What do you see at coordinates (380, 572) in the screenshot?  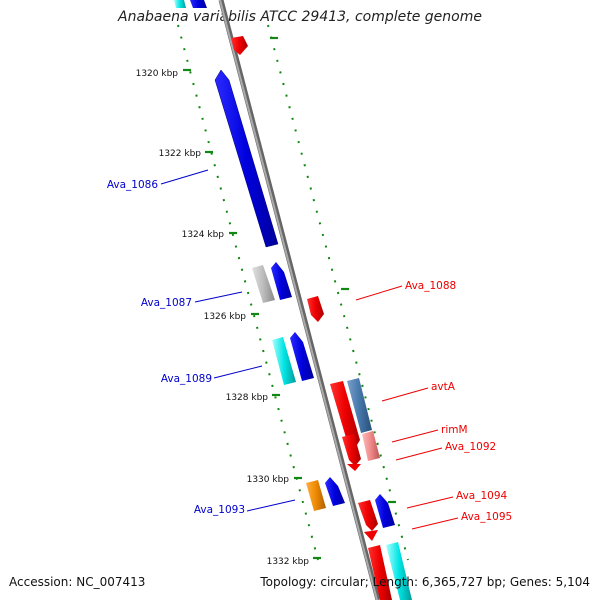 I see `gene-bottom-red` at bounding box center [380, 572].